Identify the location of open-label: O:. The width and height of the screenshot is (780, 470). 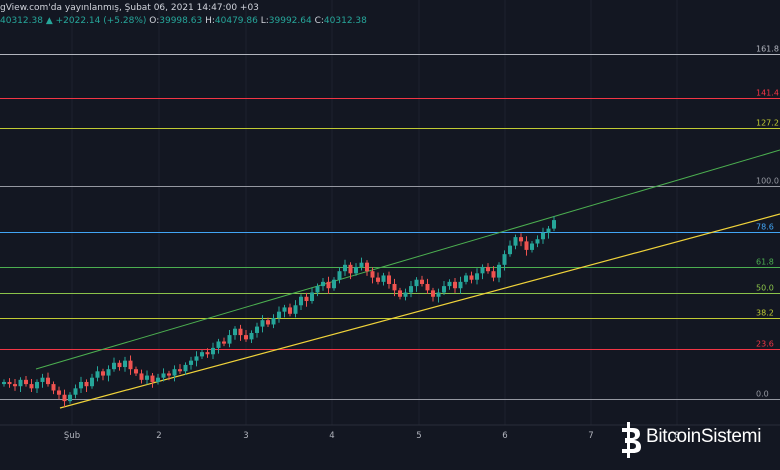
(154, 21).